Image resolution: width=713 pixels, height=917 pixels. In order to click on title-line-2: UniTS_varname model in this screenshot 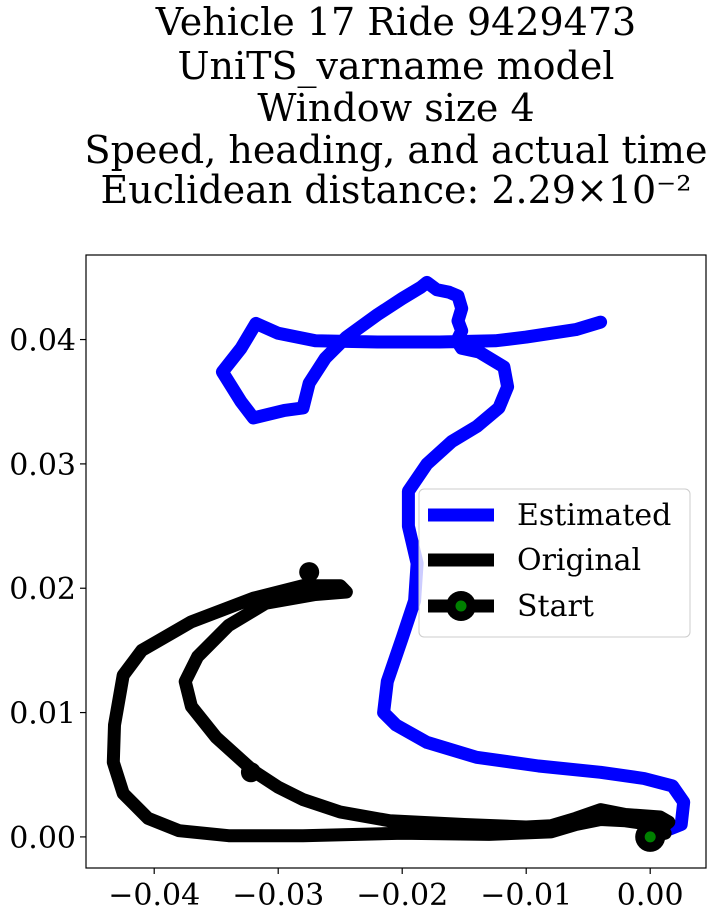, I will do `click(396, 66)`.